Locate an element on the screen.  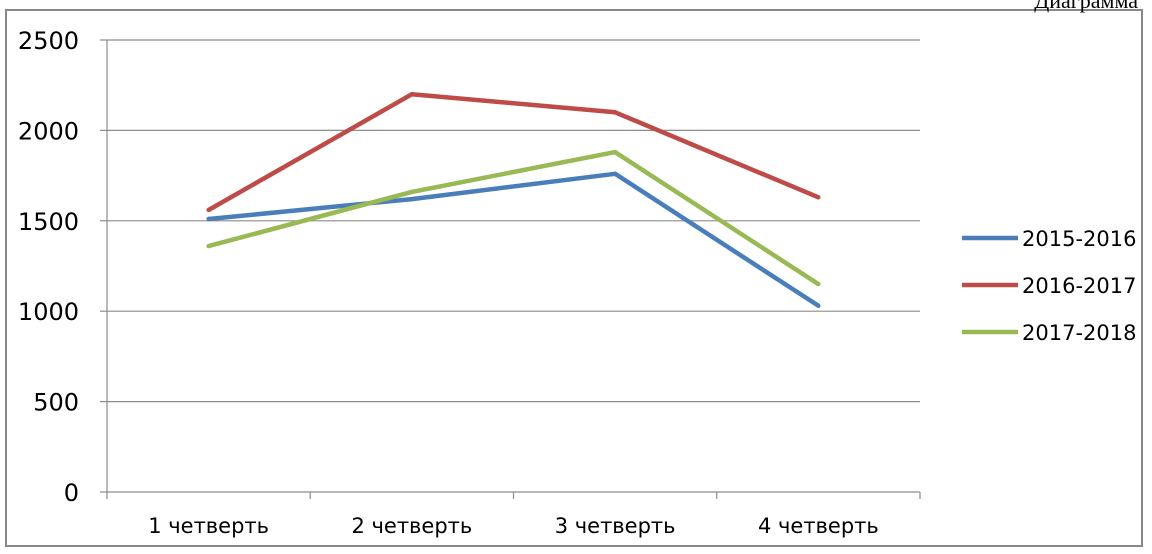
x-tick-label: 3 четверть is located at coordinates (615, 526).